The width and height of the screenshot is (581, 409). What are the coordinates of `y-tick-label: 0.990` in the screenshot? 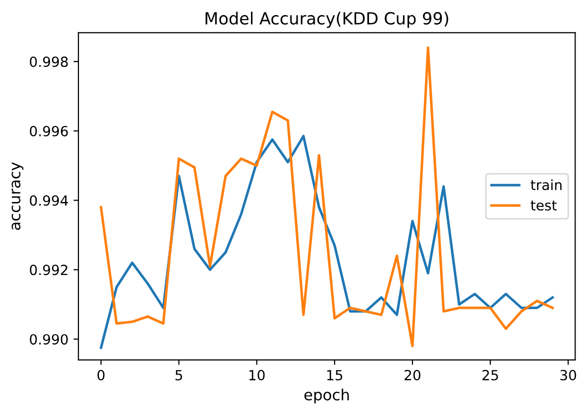 It's located at (49, 339).